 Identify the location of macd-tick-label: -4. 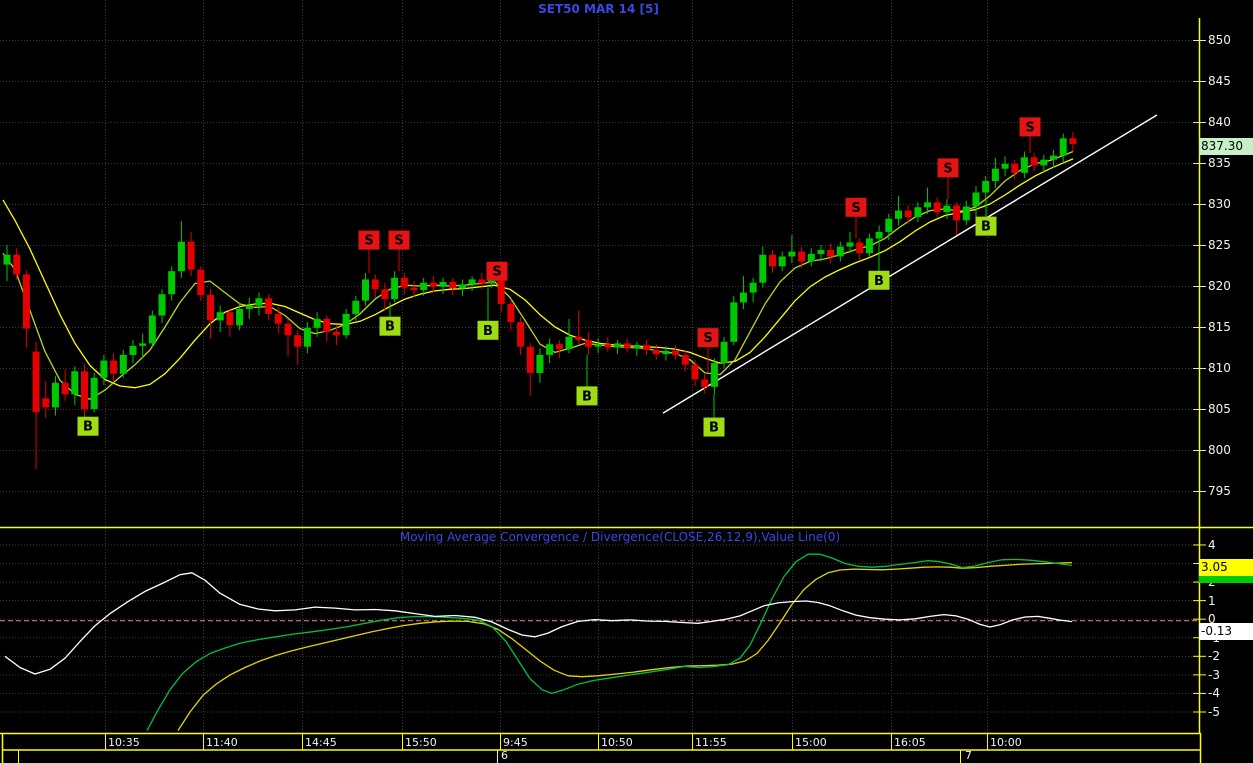
(1214, 693).